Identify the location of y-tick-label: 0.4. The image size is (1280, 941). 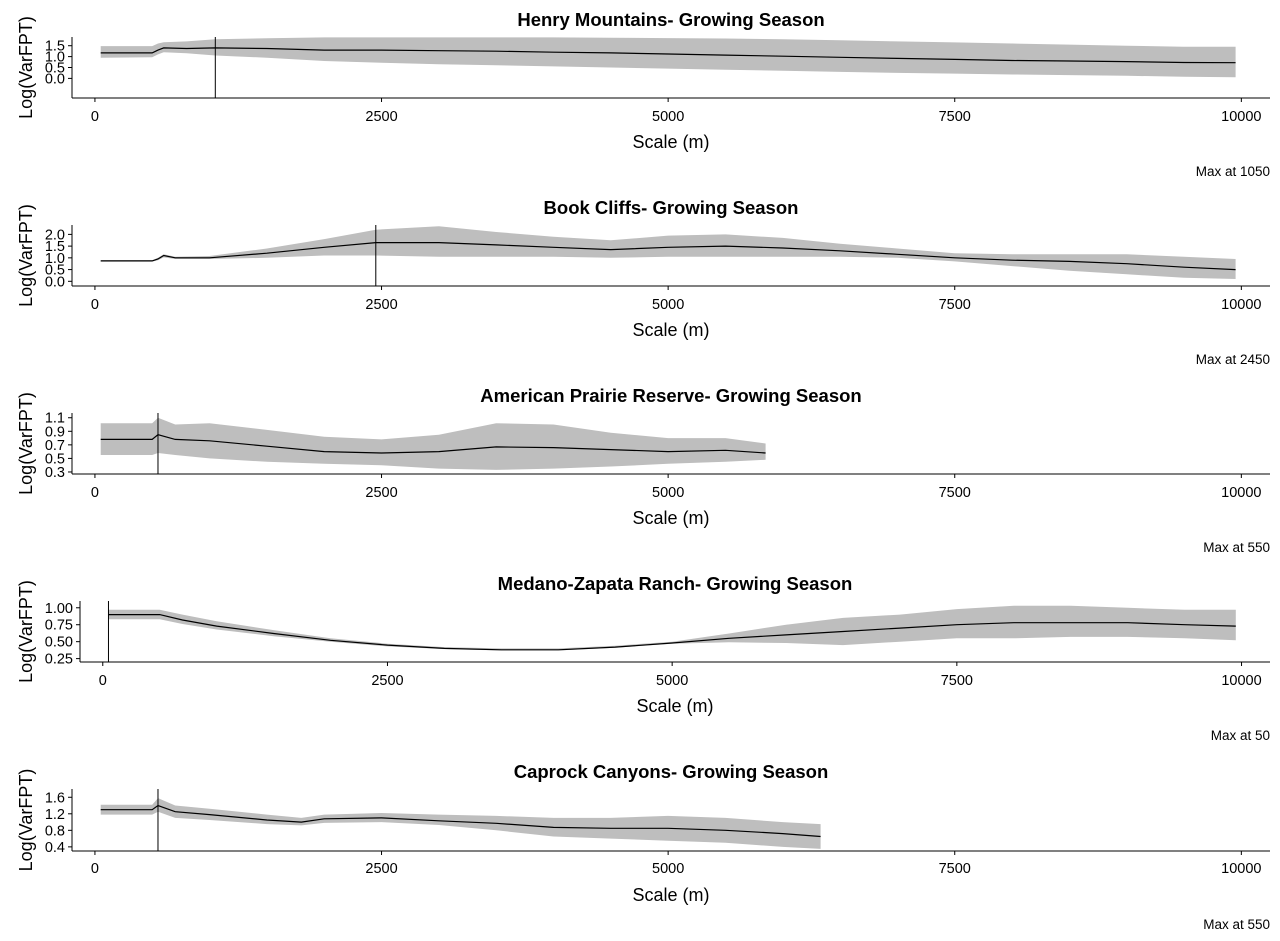
(55, 848).